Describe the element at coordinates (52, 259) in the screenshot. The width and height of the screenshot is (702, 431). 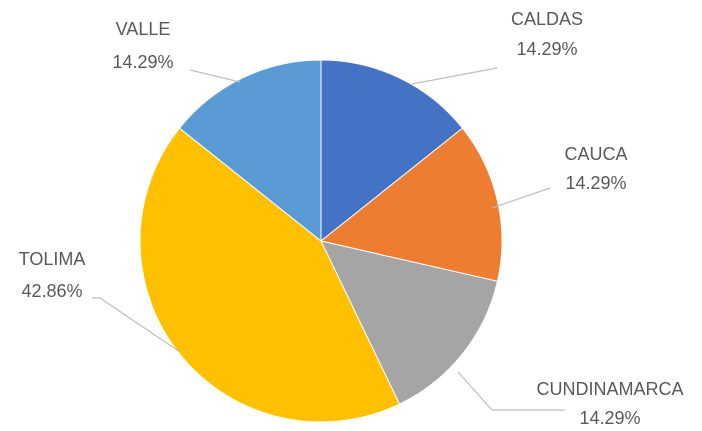
I see `slice-label: TOLIMA` at that location.